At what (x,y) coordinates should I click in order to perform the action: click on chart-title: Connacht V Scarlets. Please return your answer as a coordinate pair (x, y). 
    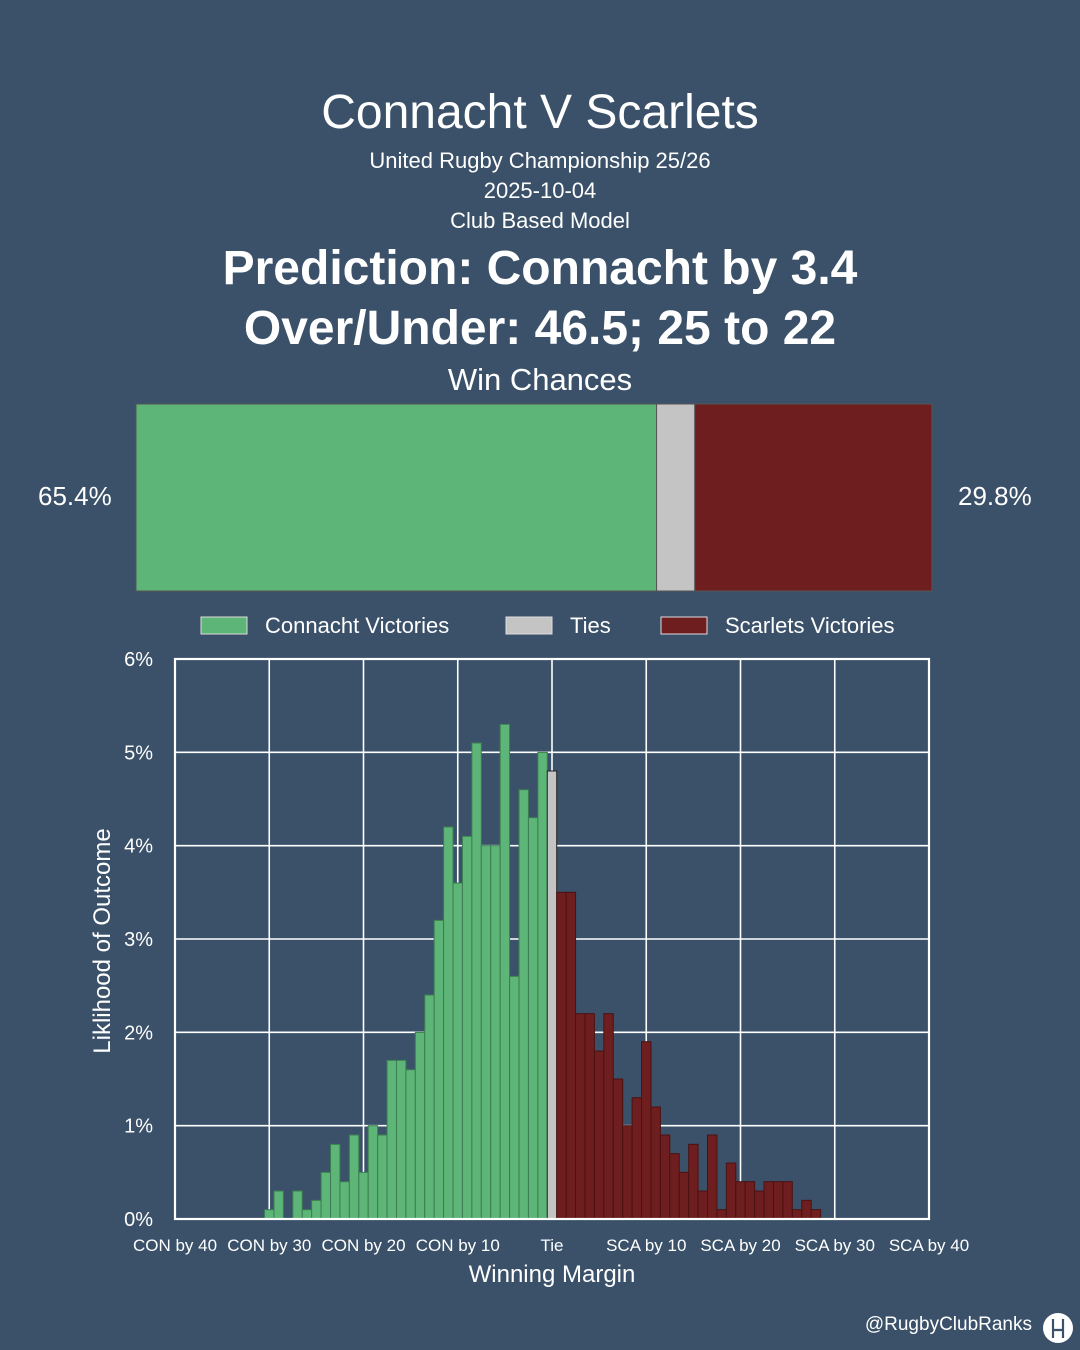
    Looking at the image, I should click on (540, 112).